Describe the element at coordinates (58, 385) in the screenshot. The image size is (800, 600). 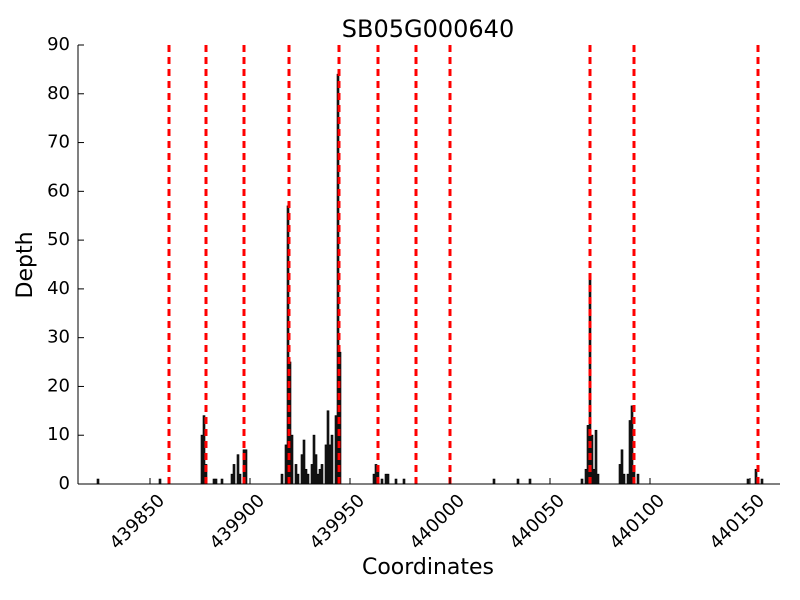
I see `y-tick-label: 20` at that location.